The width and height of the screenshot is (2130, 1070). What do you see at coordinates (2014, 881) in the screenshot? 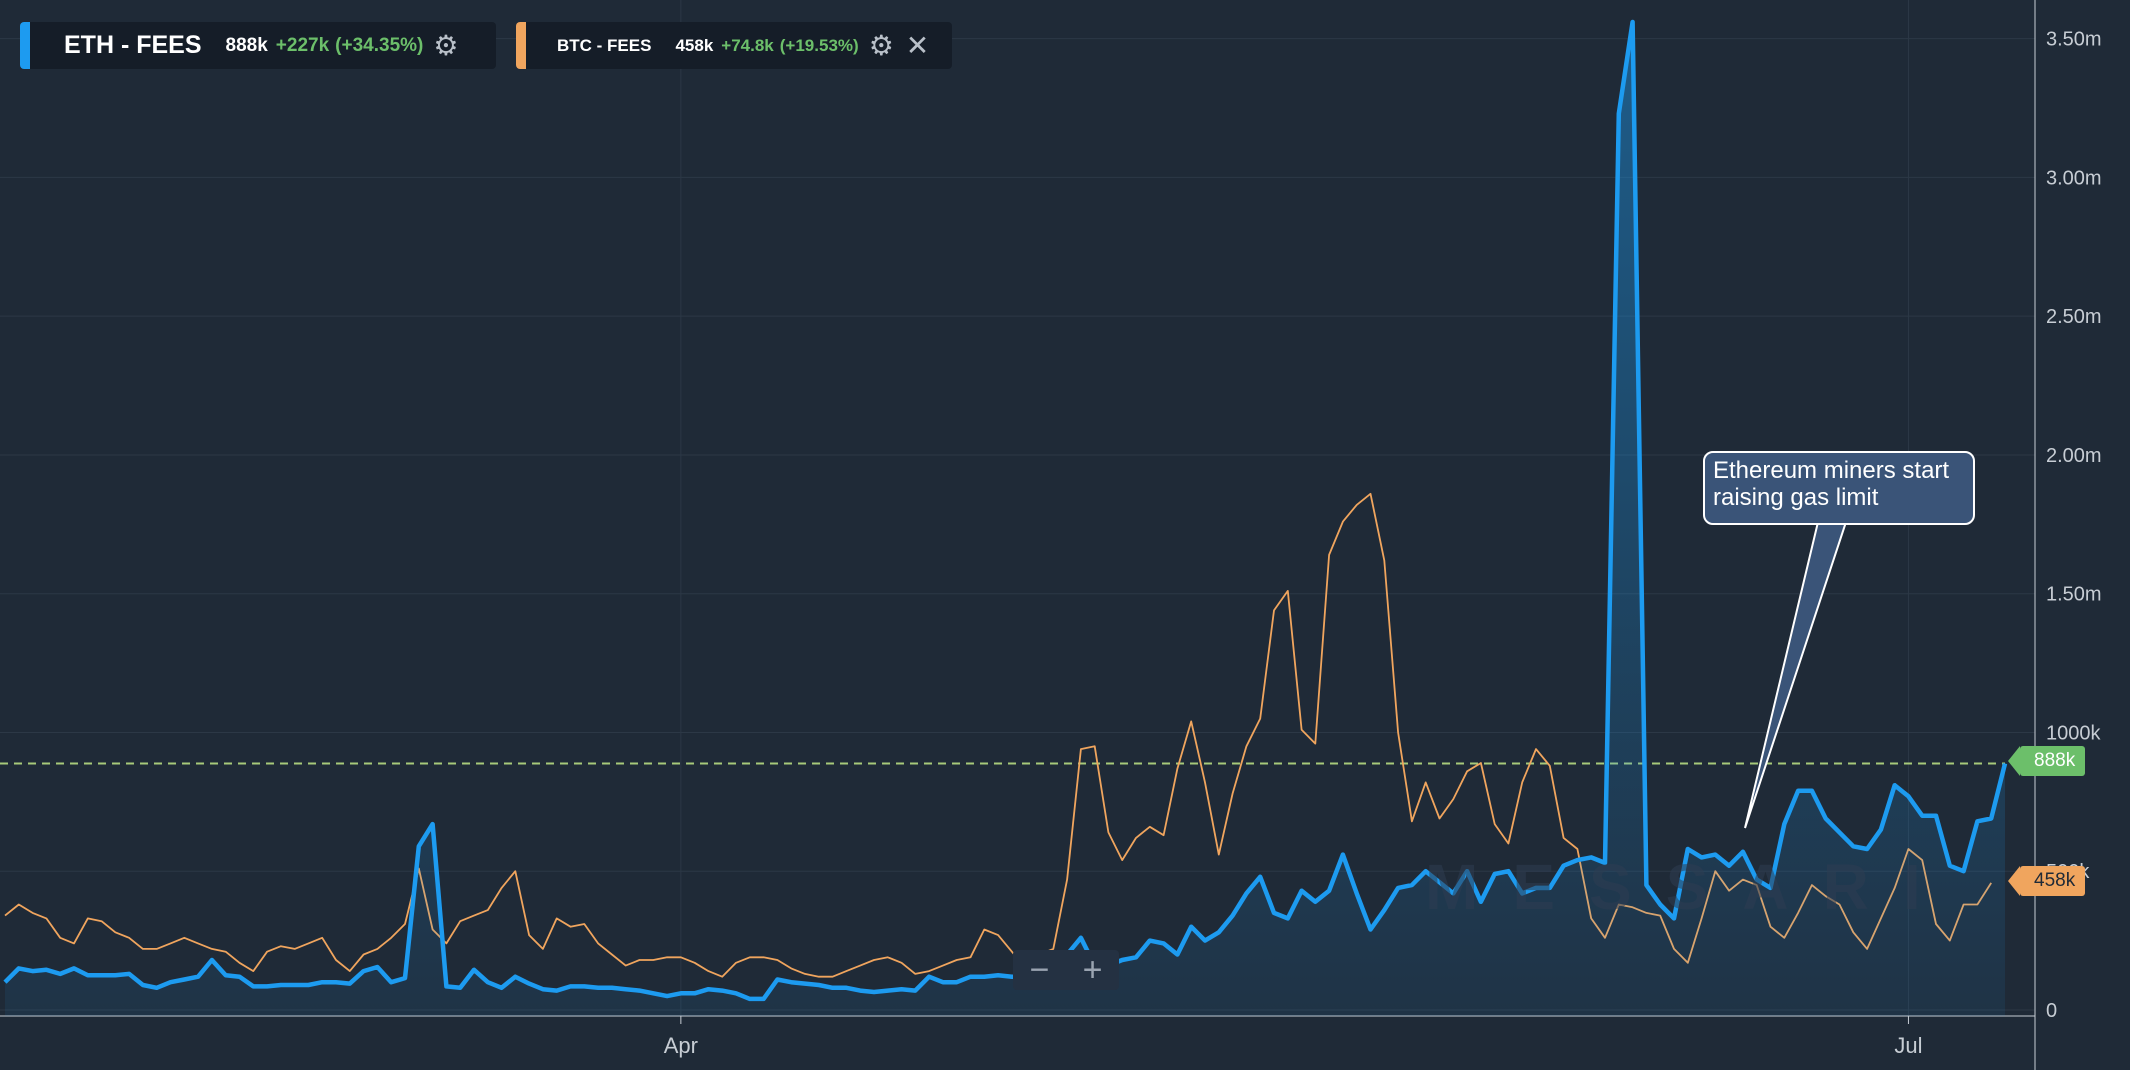
I see `btc-price-tag-arrow` at bounding box center [2014, 881].